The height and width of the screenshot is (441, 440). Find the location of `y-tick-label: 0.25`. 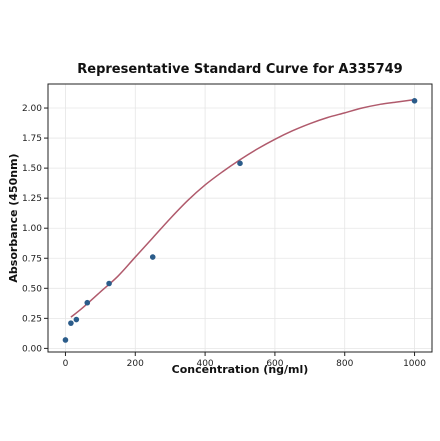

y-tick-label: 0.25 is located at coordinates (32, 319).